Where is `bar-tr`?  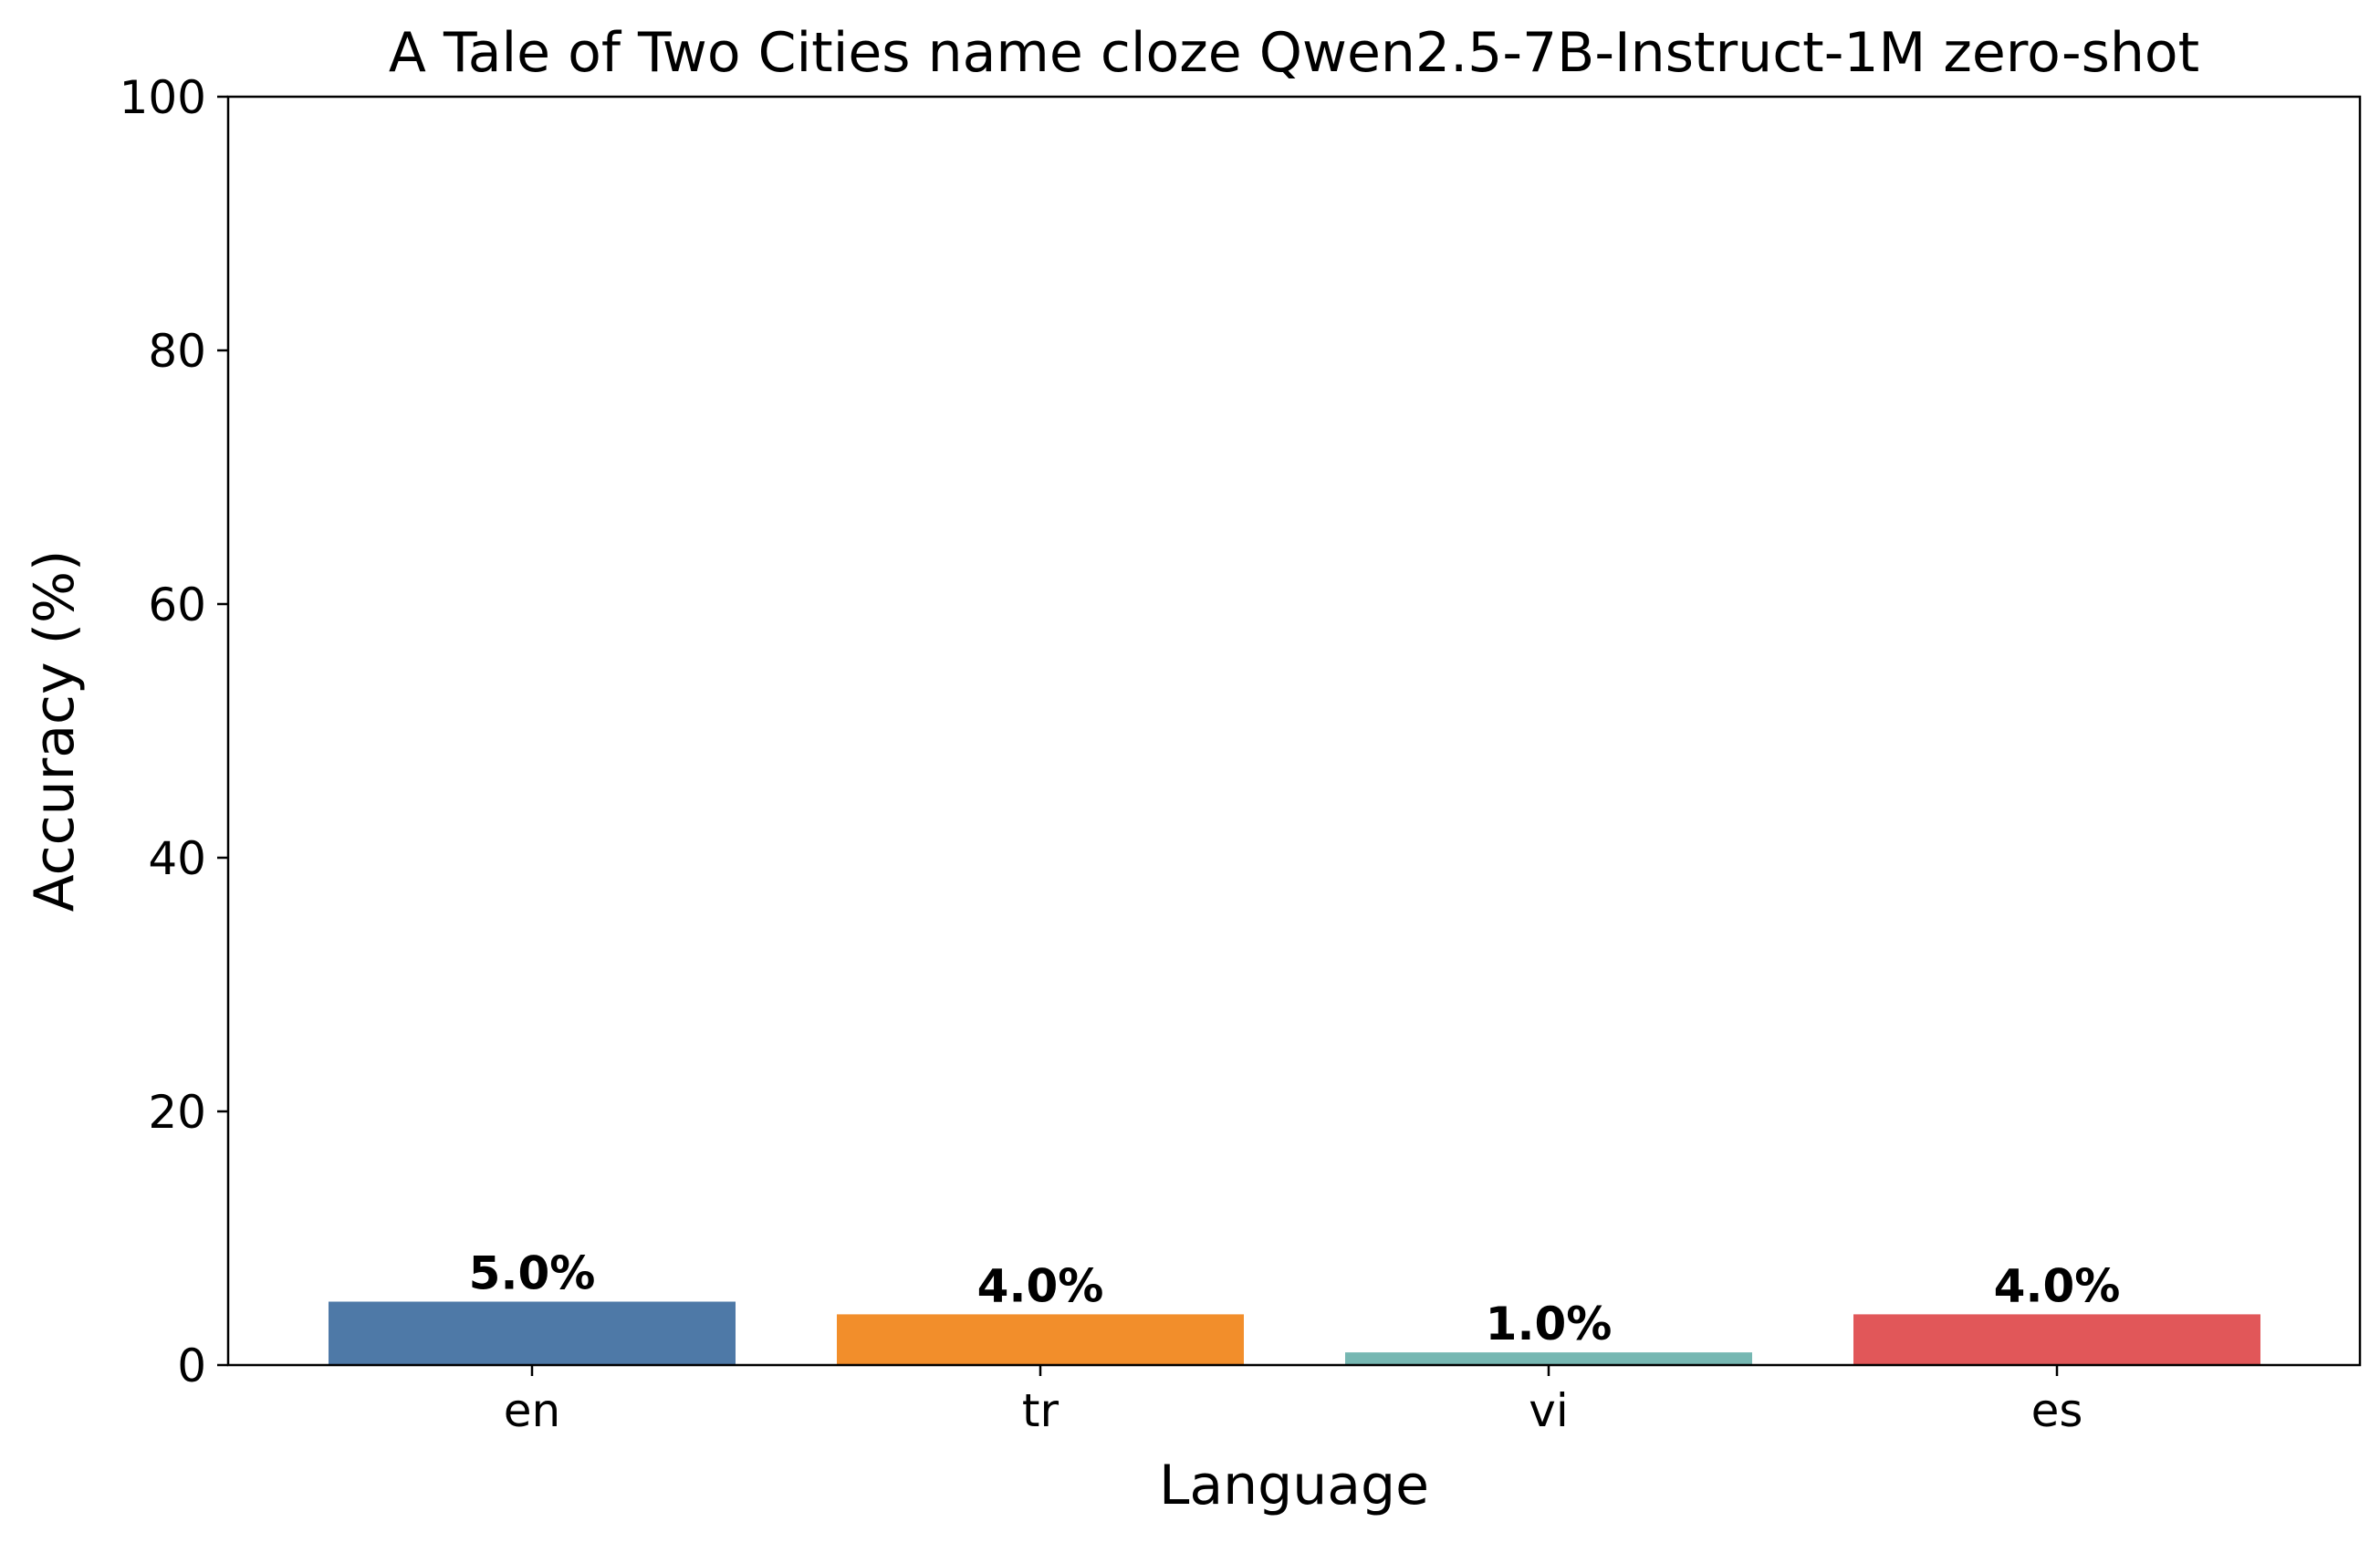
bar-tr is located at coordinates (1040, 1339).